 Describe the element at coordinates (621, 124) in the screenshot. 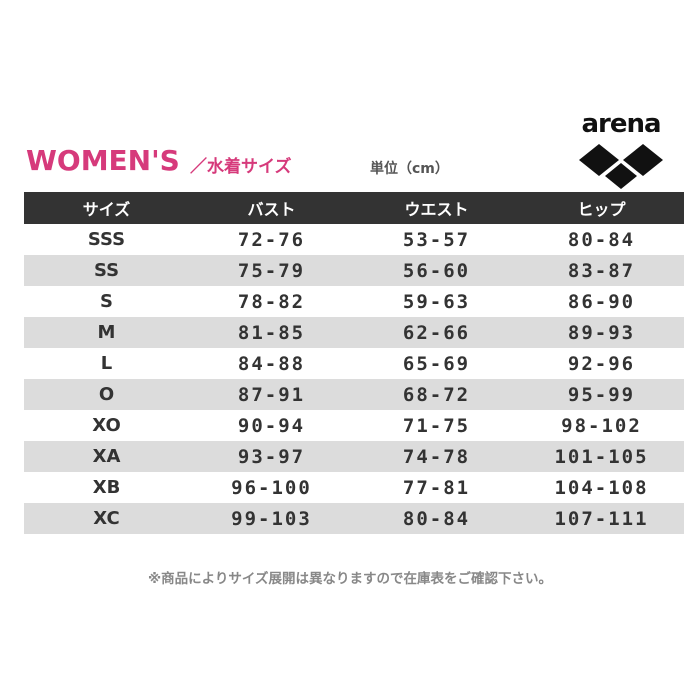

I see `logo-text: arena` at that location.